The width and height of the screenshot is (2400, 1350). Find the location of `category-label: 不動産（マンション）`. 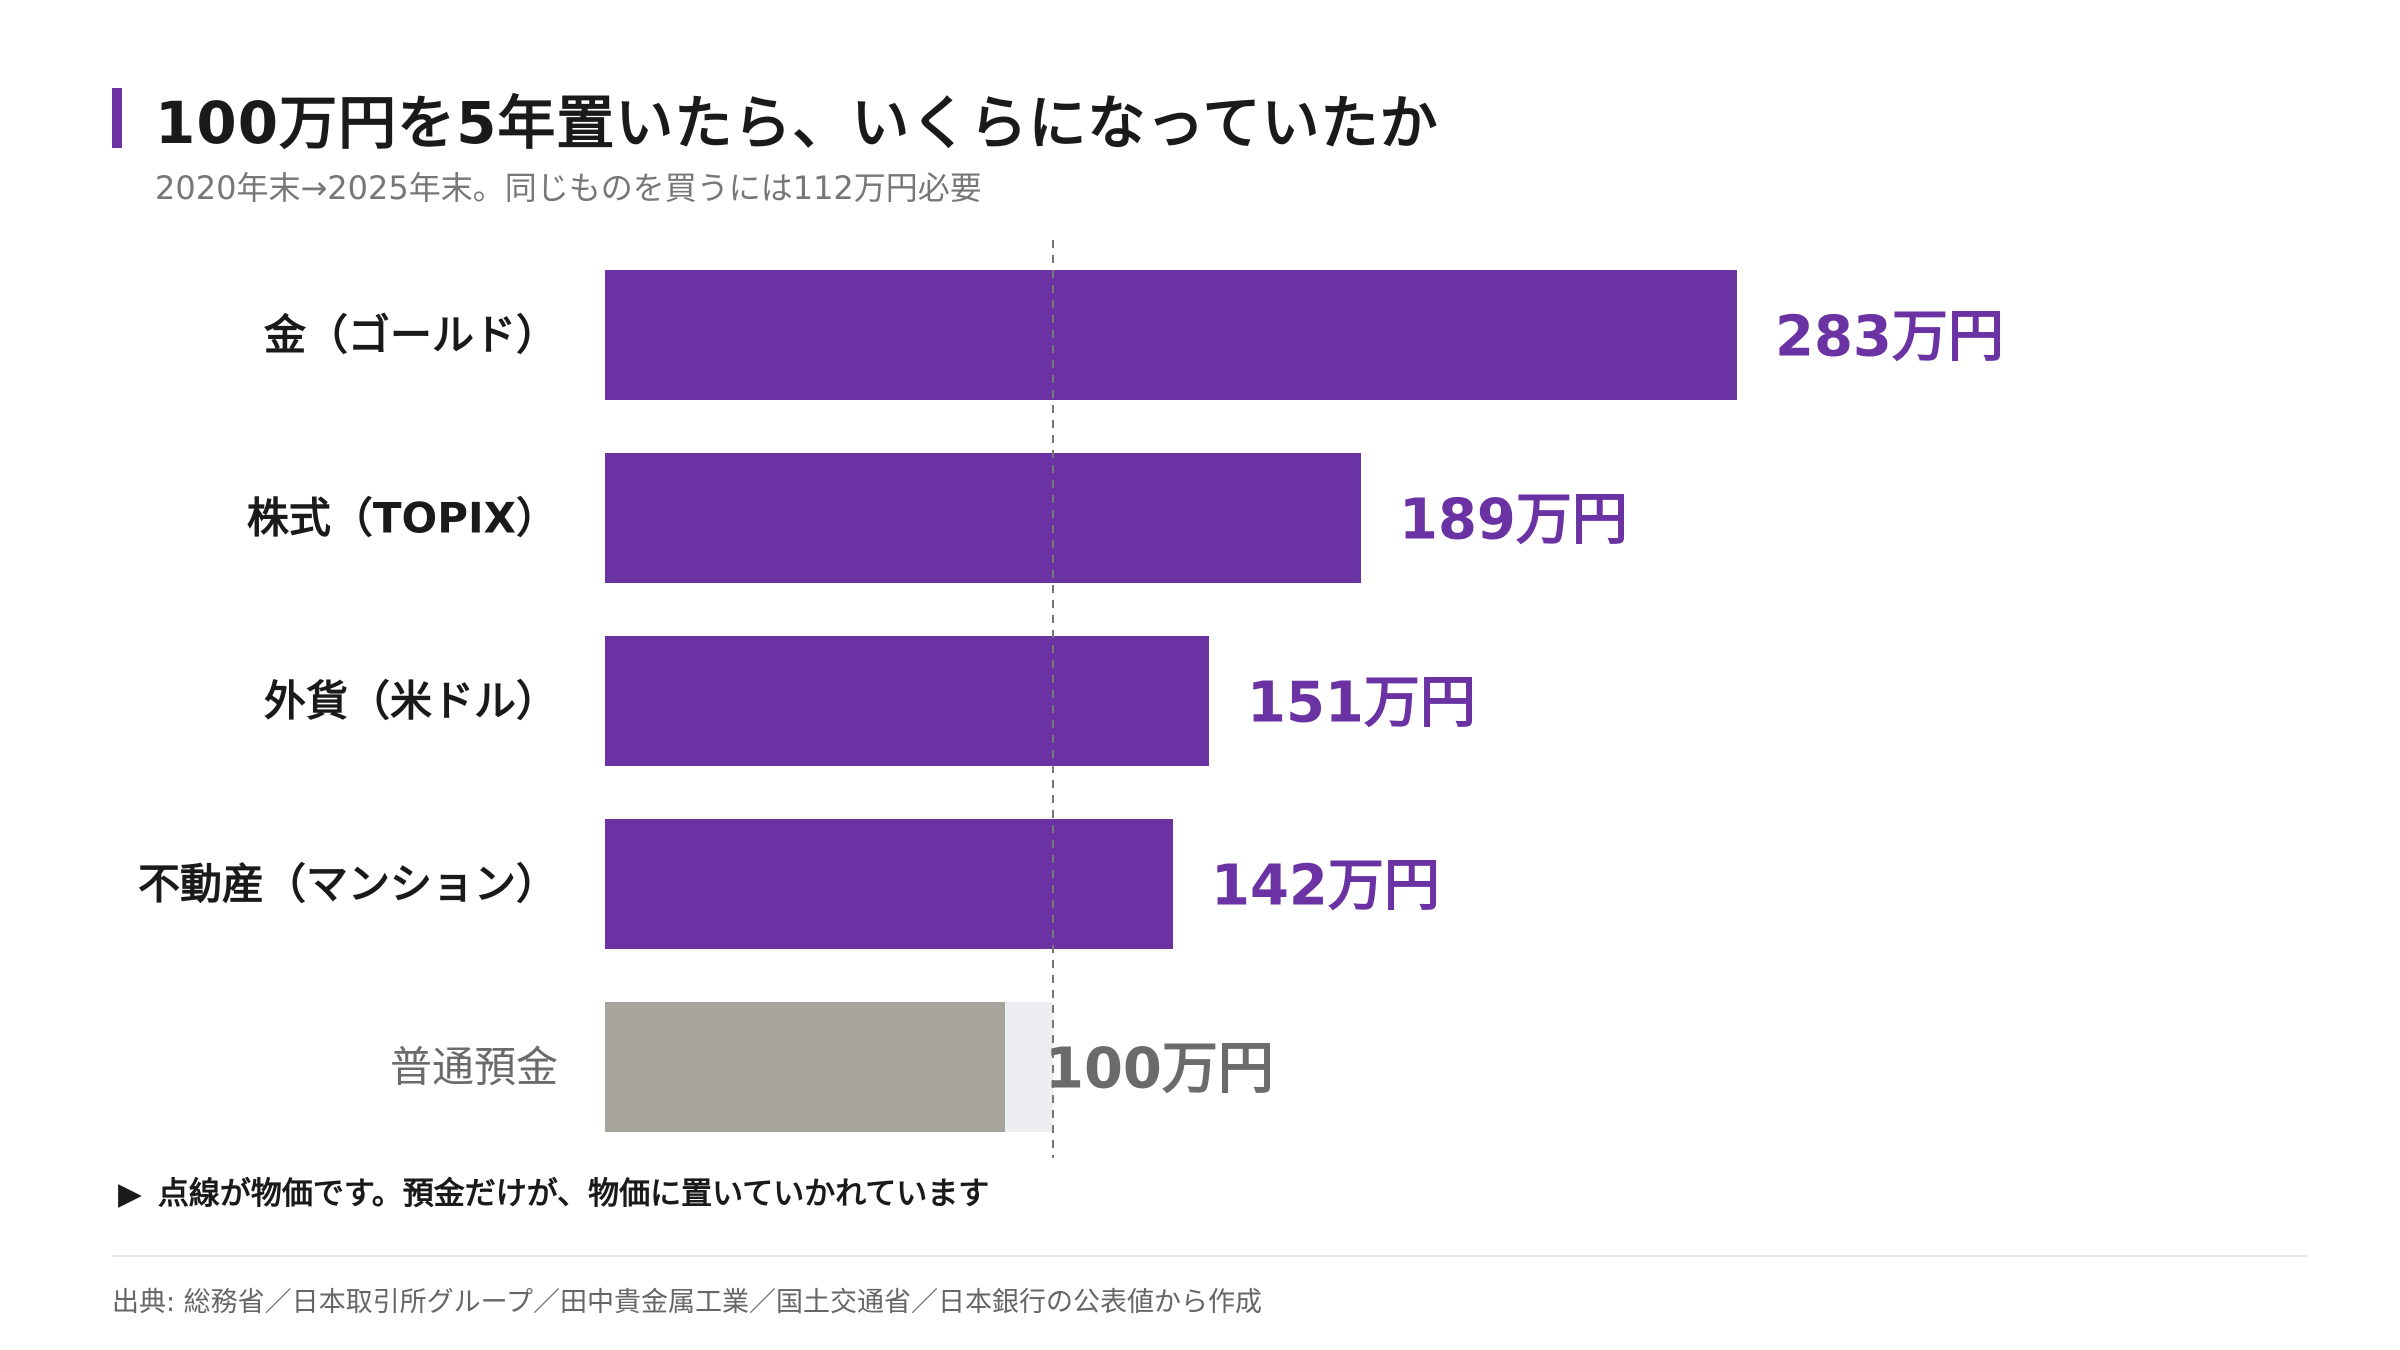

category-label: 不動産（マンション） is located at coordinates (348, 884).